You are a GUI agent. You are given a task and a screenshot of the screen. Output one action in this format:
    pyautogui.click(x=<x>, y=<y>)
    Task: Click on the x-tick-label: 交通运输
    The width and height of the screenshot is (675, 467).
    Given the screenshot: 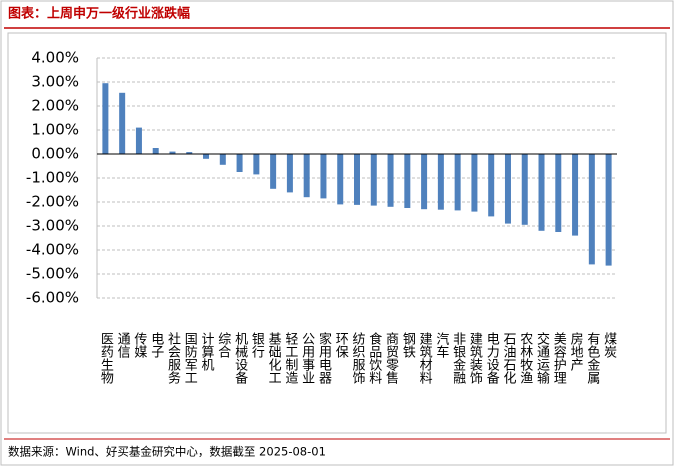 What is the action you would take?
    pyautogui.click(x=542, y=357)
    